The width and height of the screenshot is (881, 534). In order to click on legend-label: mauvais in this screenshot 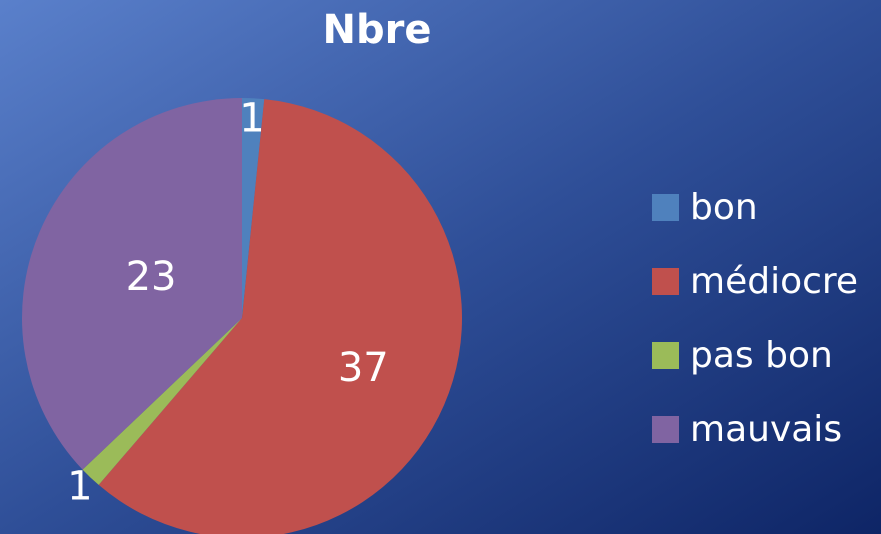, I will do `click(766, 429)`.